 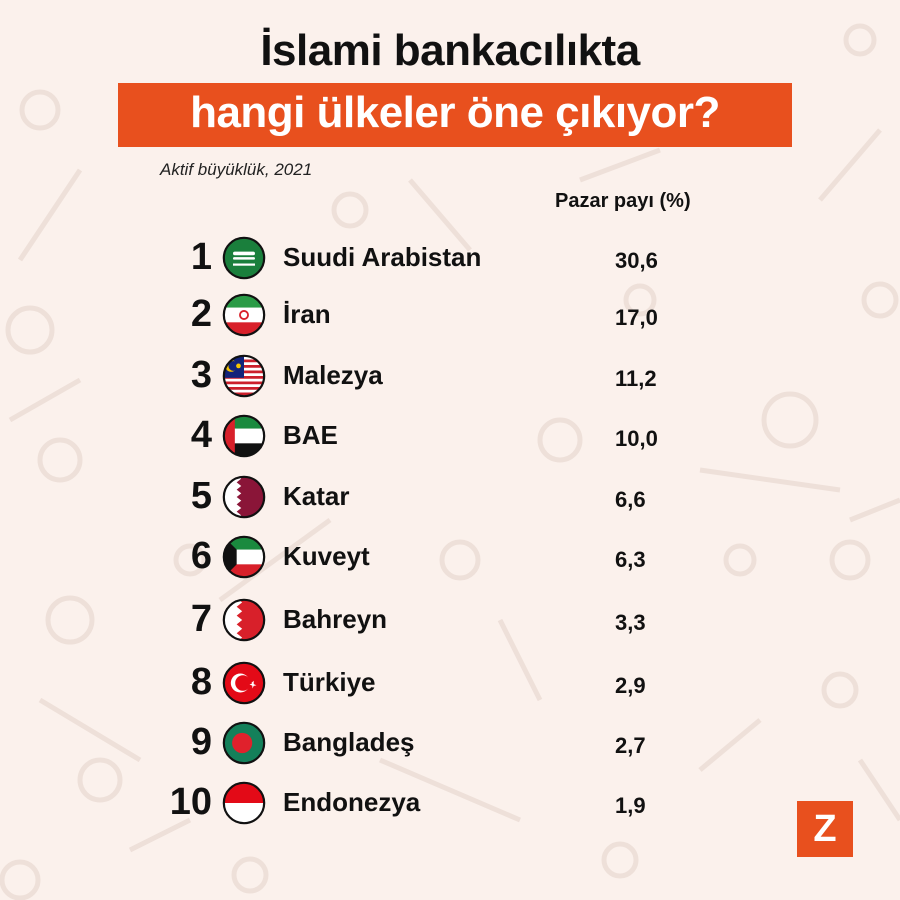 What do you see at coordinates (352, 802) in the screenshot?
I see `country-name: Endonezya` at bounding box center [352, 802].